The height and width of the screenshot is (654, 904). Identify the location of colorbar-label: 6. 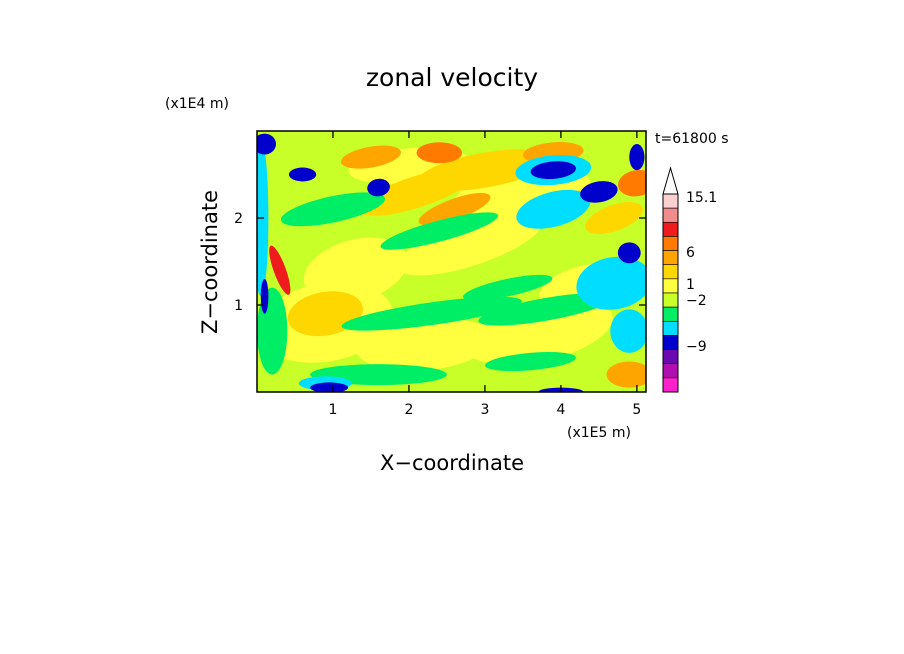
(690, 253).